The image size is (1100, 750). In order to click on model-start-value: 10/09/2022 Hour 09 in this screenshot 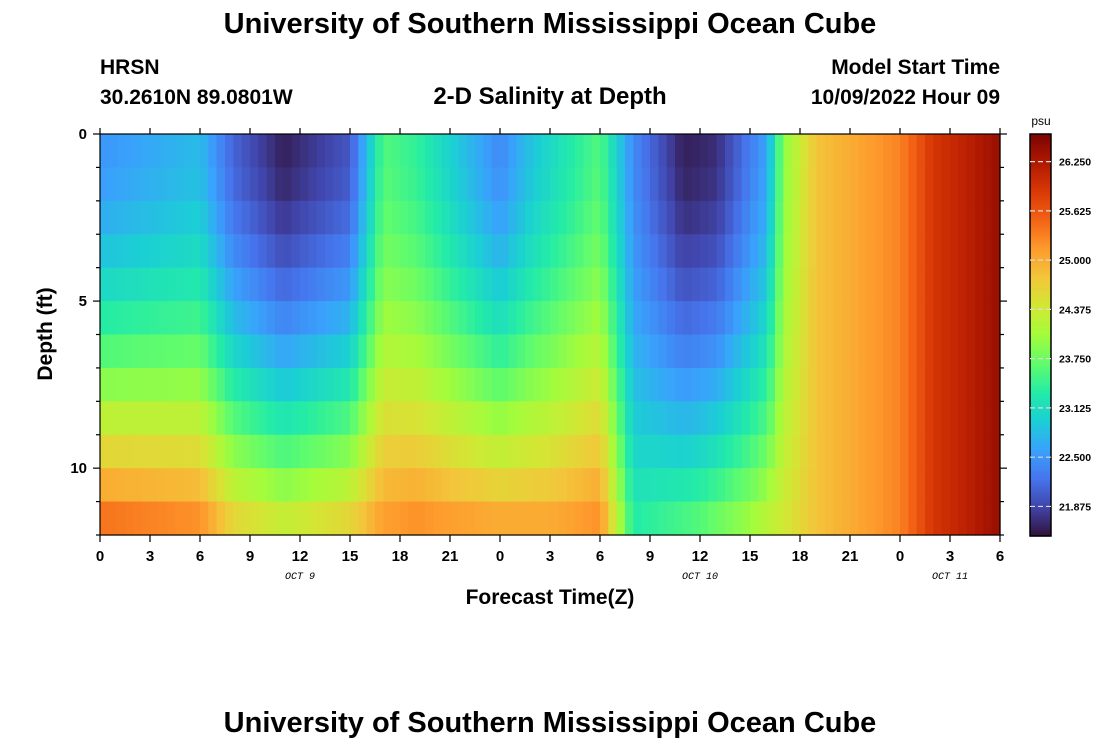, I will do `click(905, 97)`.